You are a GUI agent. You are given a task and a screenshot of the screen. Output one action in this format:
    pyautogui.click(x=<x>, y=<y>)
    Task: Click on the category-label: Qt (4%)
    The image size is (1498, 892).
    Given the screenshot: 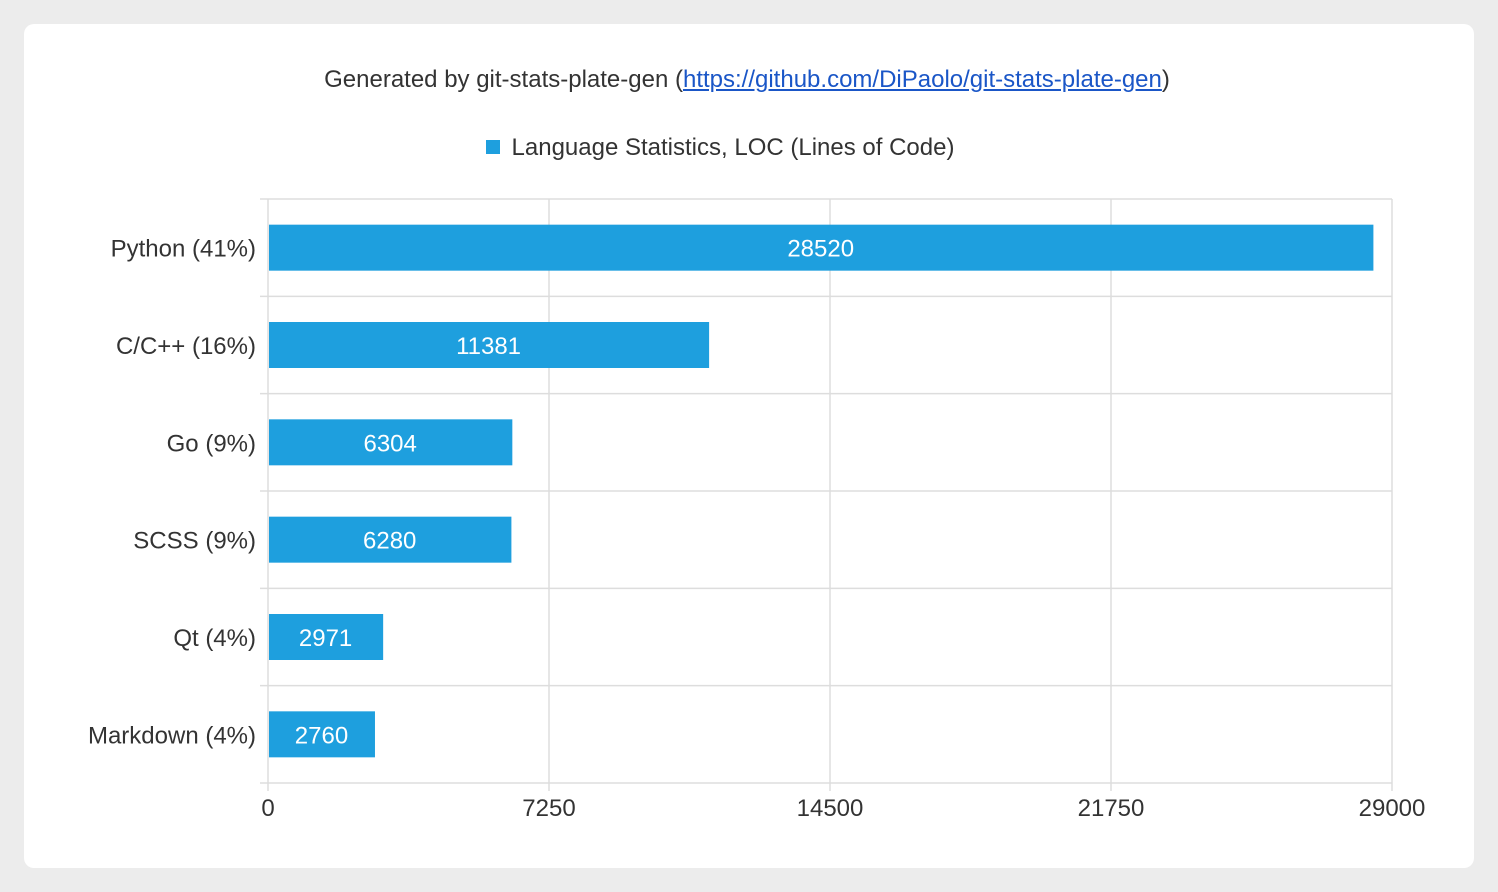 What is the action you would take?
    pyautogui.click(x=214, y=638)
    